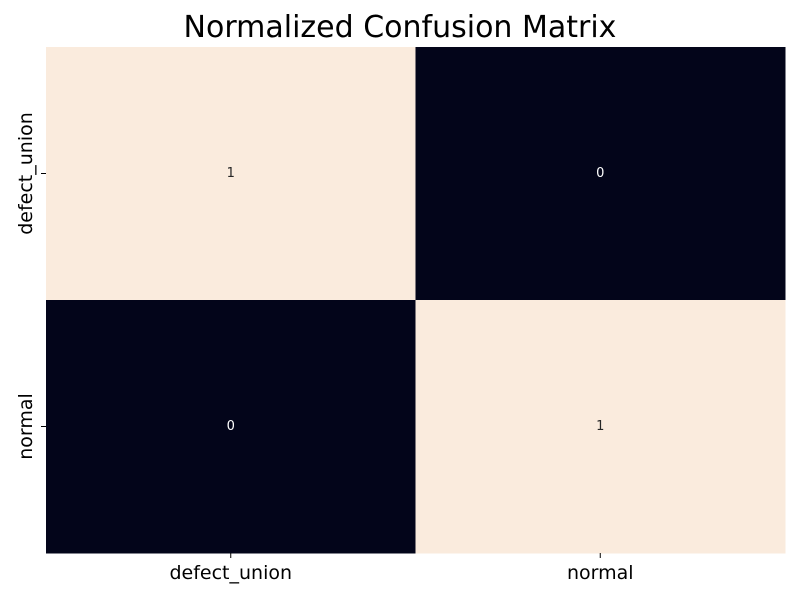 This screenshot has width=800, height=600. What do you see at coordinates (26, 173) in the screenshot?
I see `y-tick-label: defect_union` at bounding box center [26, 173].